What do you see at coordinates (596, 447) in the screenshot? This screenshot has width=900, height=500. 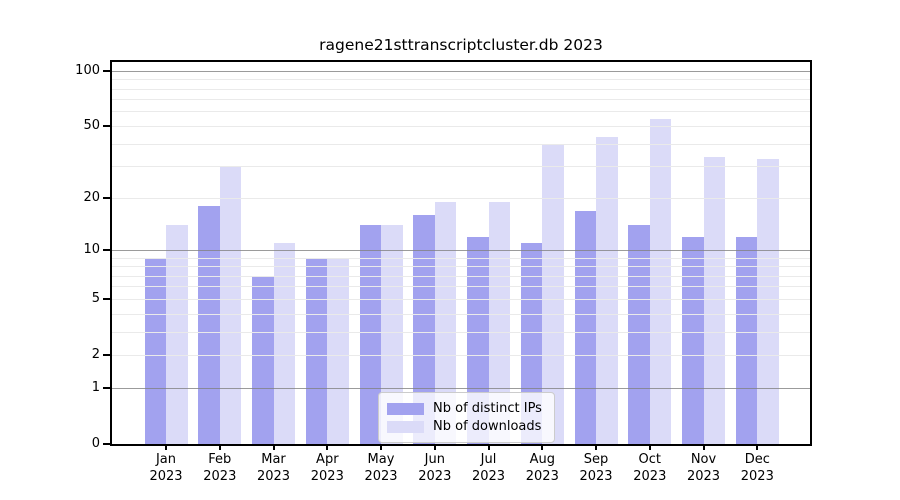 I see `x-tick-mark-sep` at bounding box center [596, 447].